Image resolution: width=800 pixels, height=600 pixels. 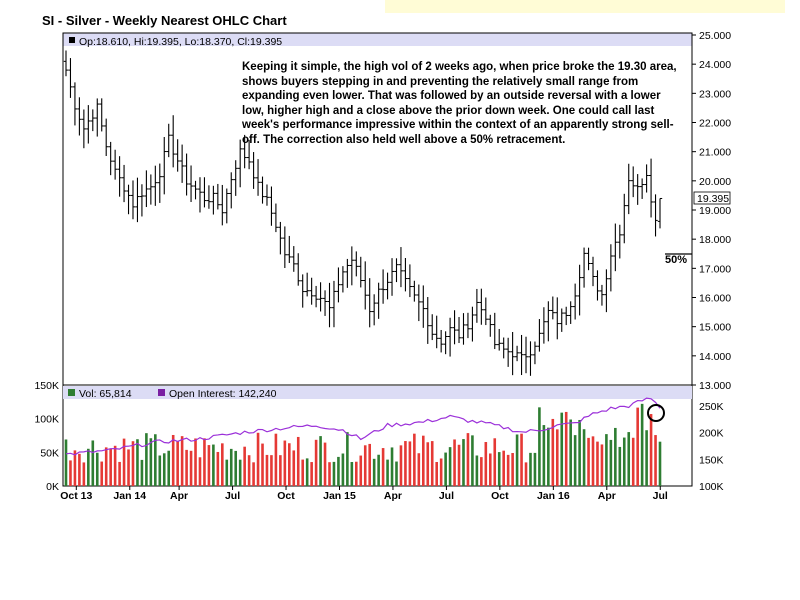 What do you see at coordinates (363, 426) in the screenshot?
I see `open-interest-line` at bounding box center [363, 426].